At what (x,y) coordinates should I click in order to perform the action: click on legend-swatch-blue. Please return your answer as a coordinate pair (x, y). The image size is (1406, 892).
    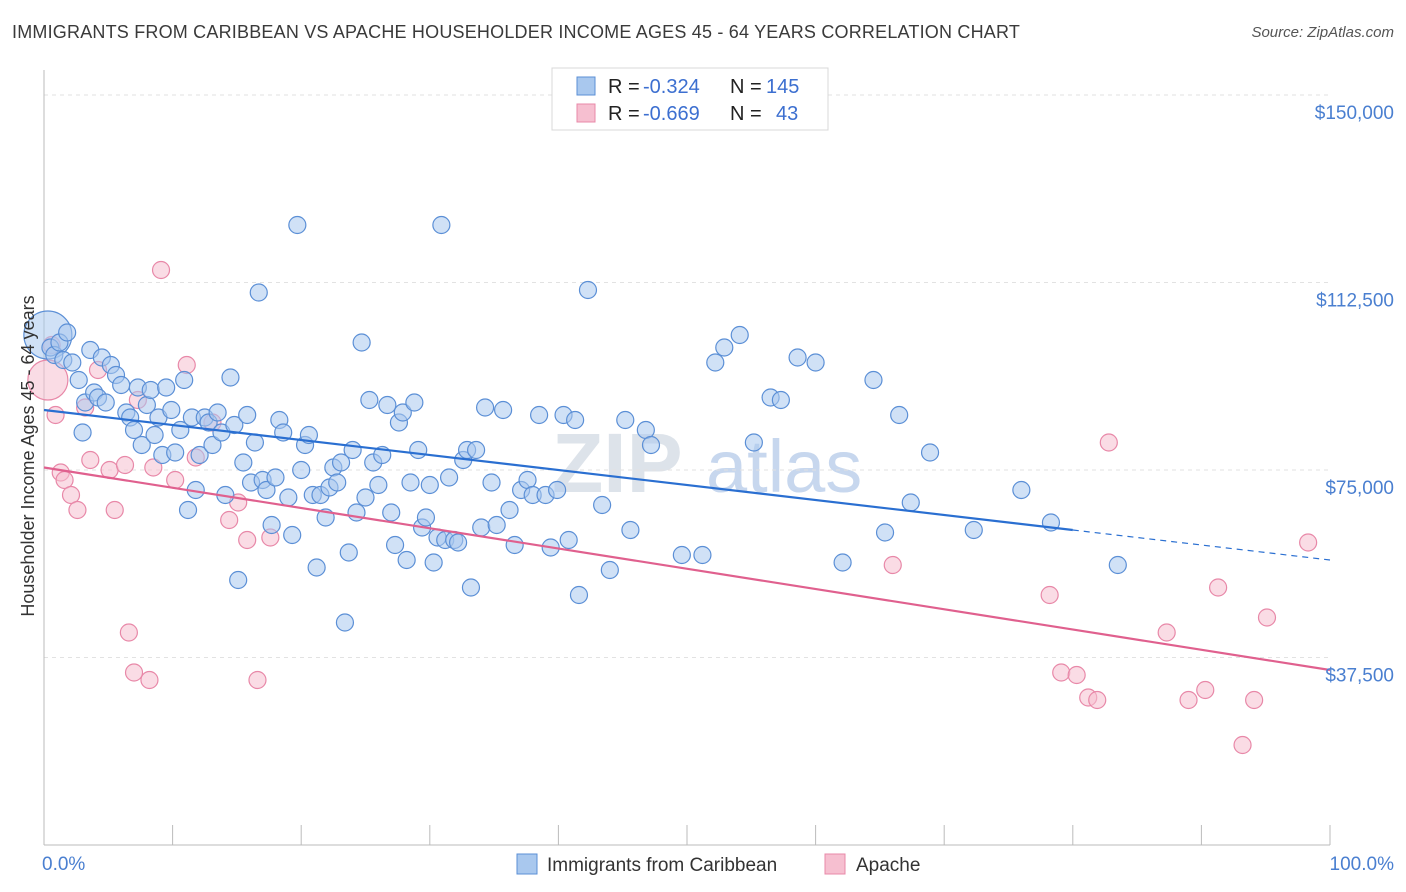
    Looking at the image, I should click on (586, 86).